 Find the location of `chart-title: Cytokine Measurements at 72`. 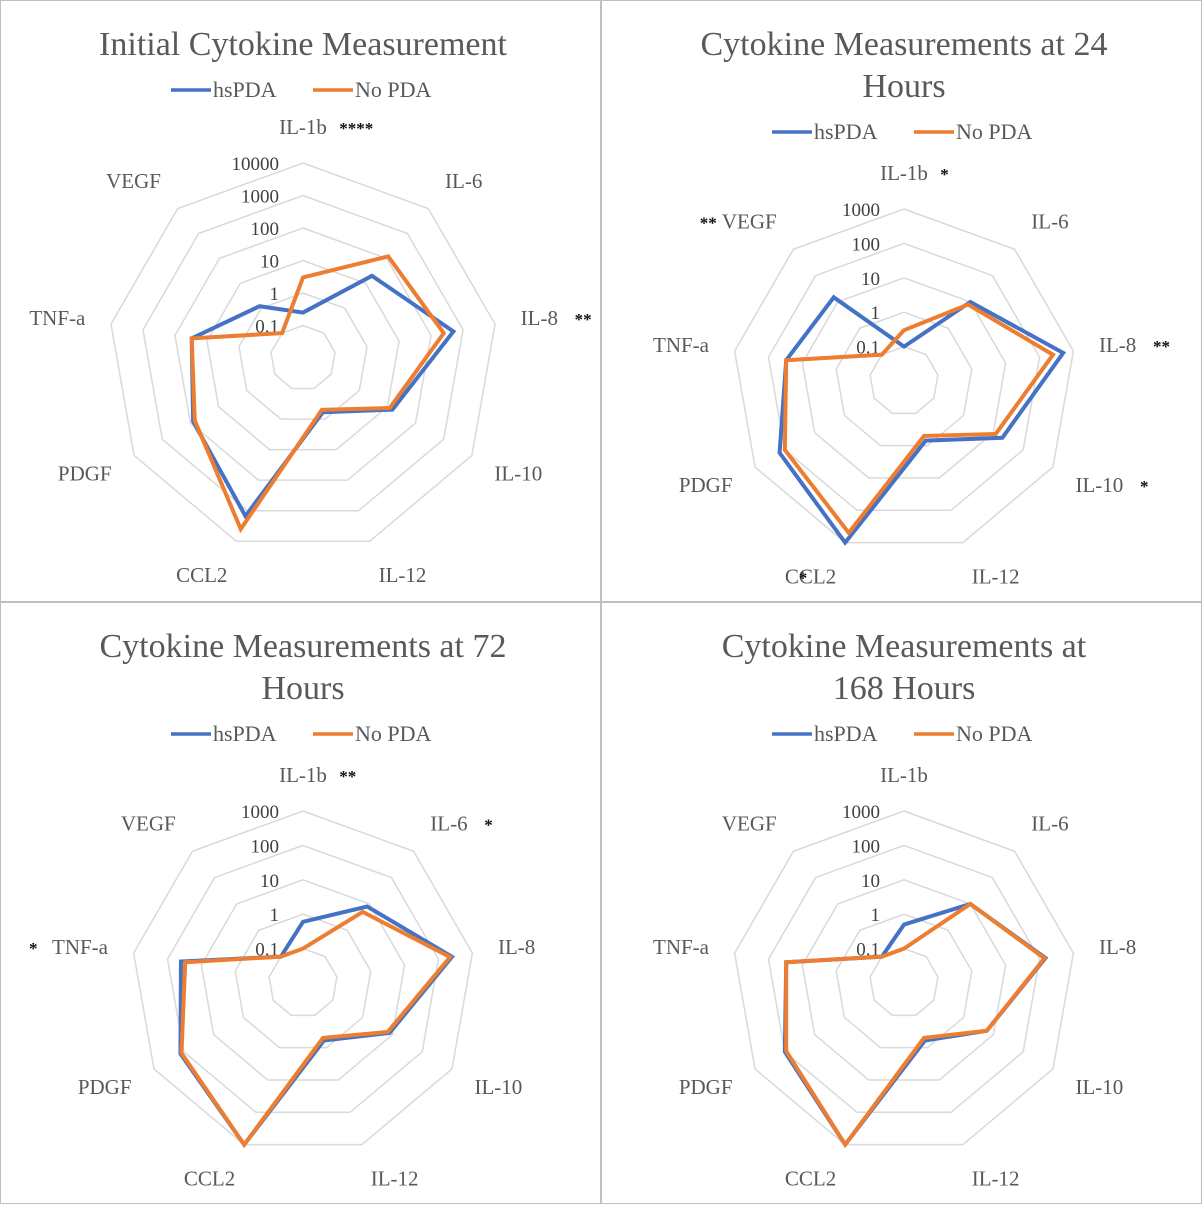

chart-title: Cytokine Measurements at 72 is located at coordinates (303, 646).